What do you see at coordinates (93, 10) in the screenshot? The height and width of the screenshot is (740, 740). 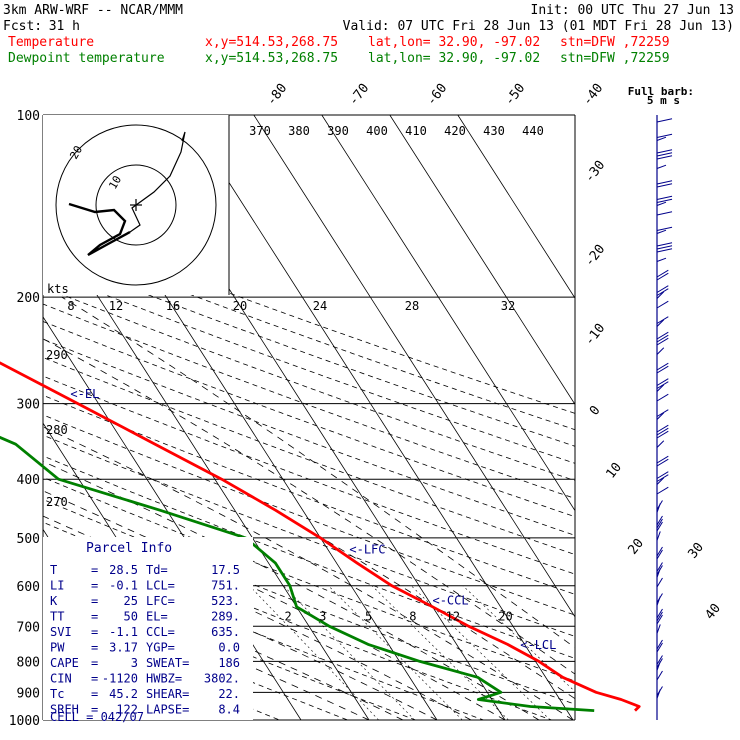 I see `model-title: 3km ARW-WRF -- NCAR/MMM` at bounding box center [93, 10].